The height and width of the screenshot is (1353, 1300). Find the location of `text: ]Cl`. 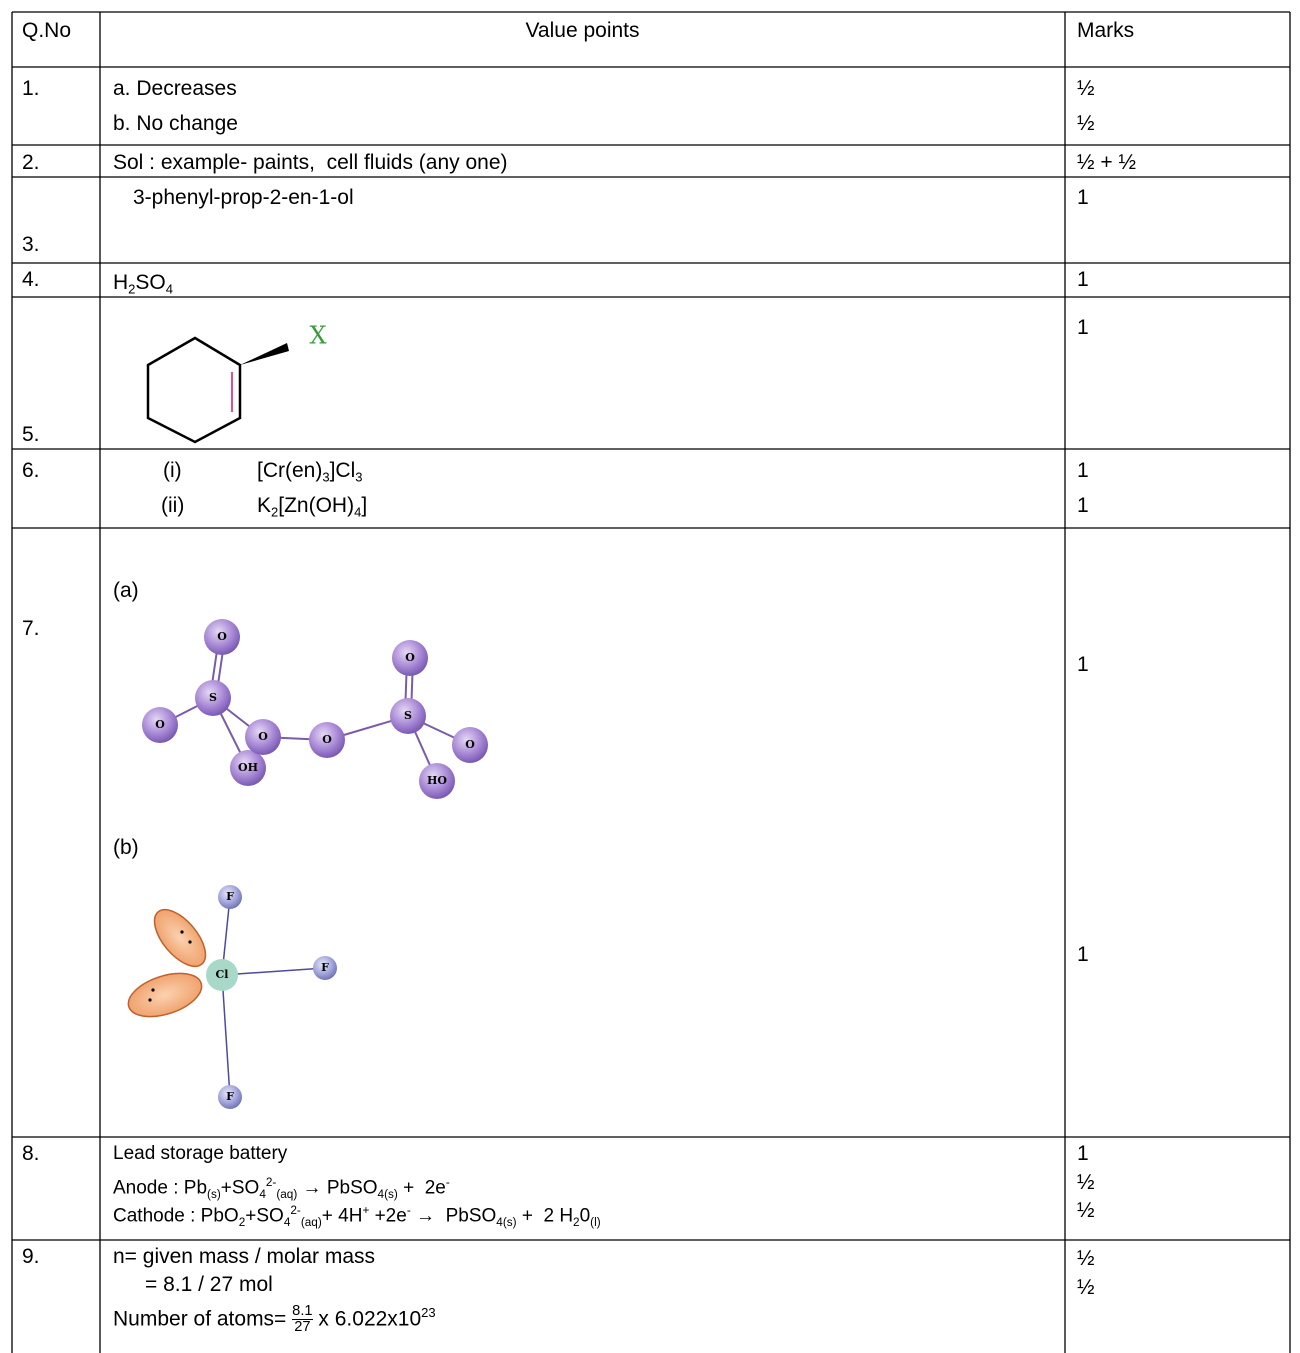

text: ]Cl is located at coordinates (342, 470).